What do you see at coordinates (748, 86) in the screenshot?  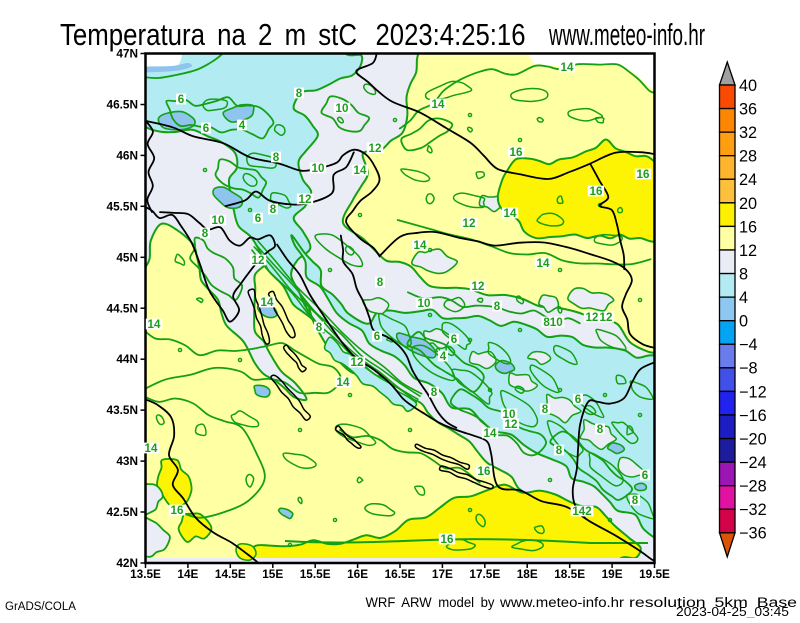 I see `svg-text: 40` at bounding box center [748, 86].